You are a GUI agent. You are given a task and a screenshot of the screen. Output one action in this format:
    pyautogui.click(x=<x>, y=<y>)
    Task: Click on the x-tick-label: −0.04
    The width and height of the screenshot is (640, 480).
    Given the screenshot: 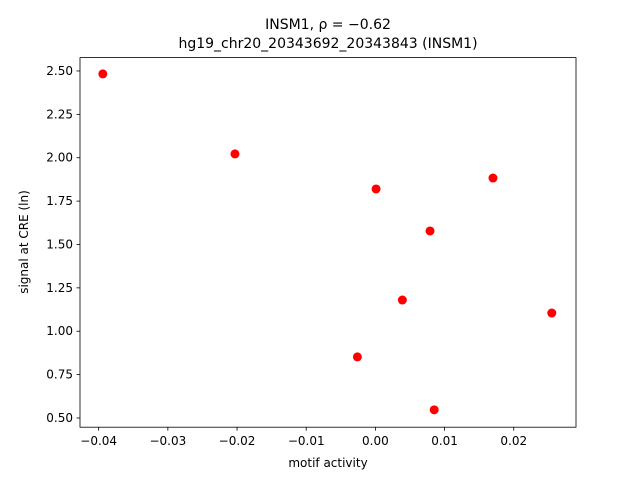 What is the action you would take?
    pyautogui.click(x=98, y=441)
    